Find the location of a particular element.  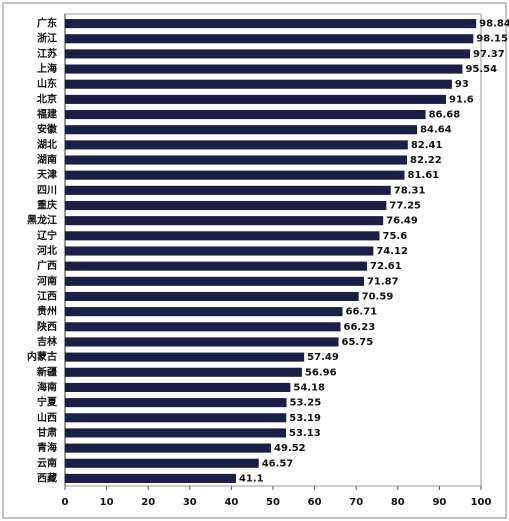

x-tick-label: 40 is located at coordinates (231, 502).